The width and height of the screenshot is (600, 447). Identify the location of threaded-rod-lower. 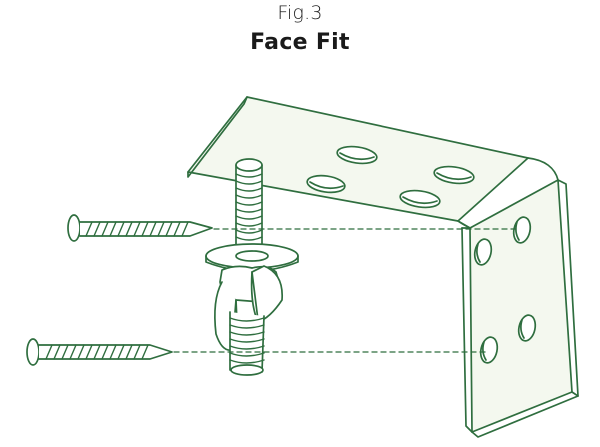
(247, 343).